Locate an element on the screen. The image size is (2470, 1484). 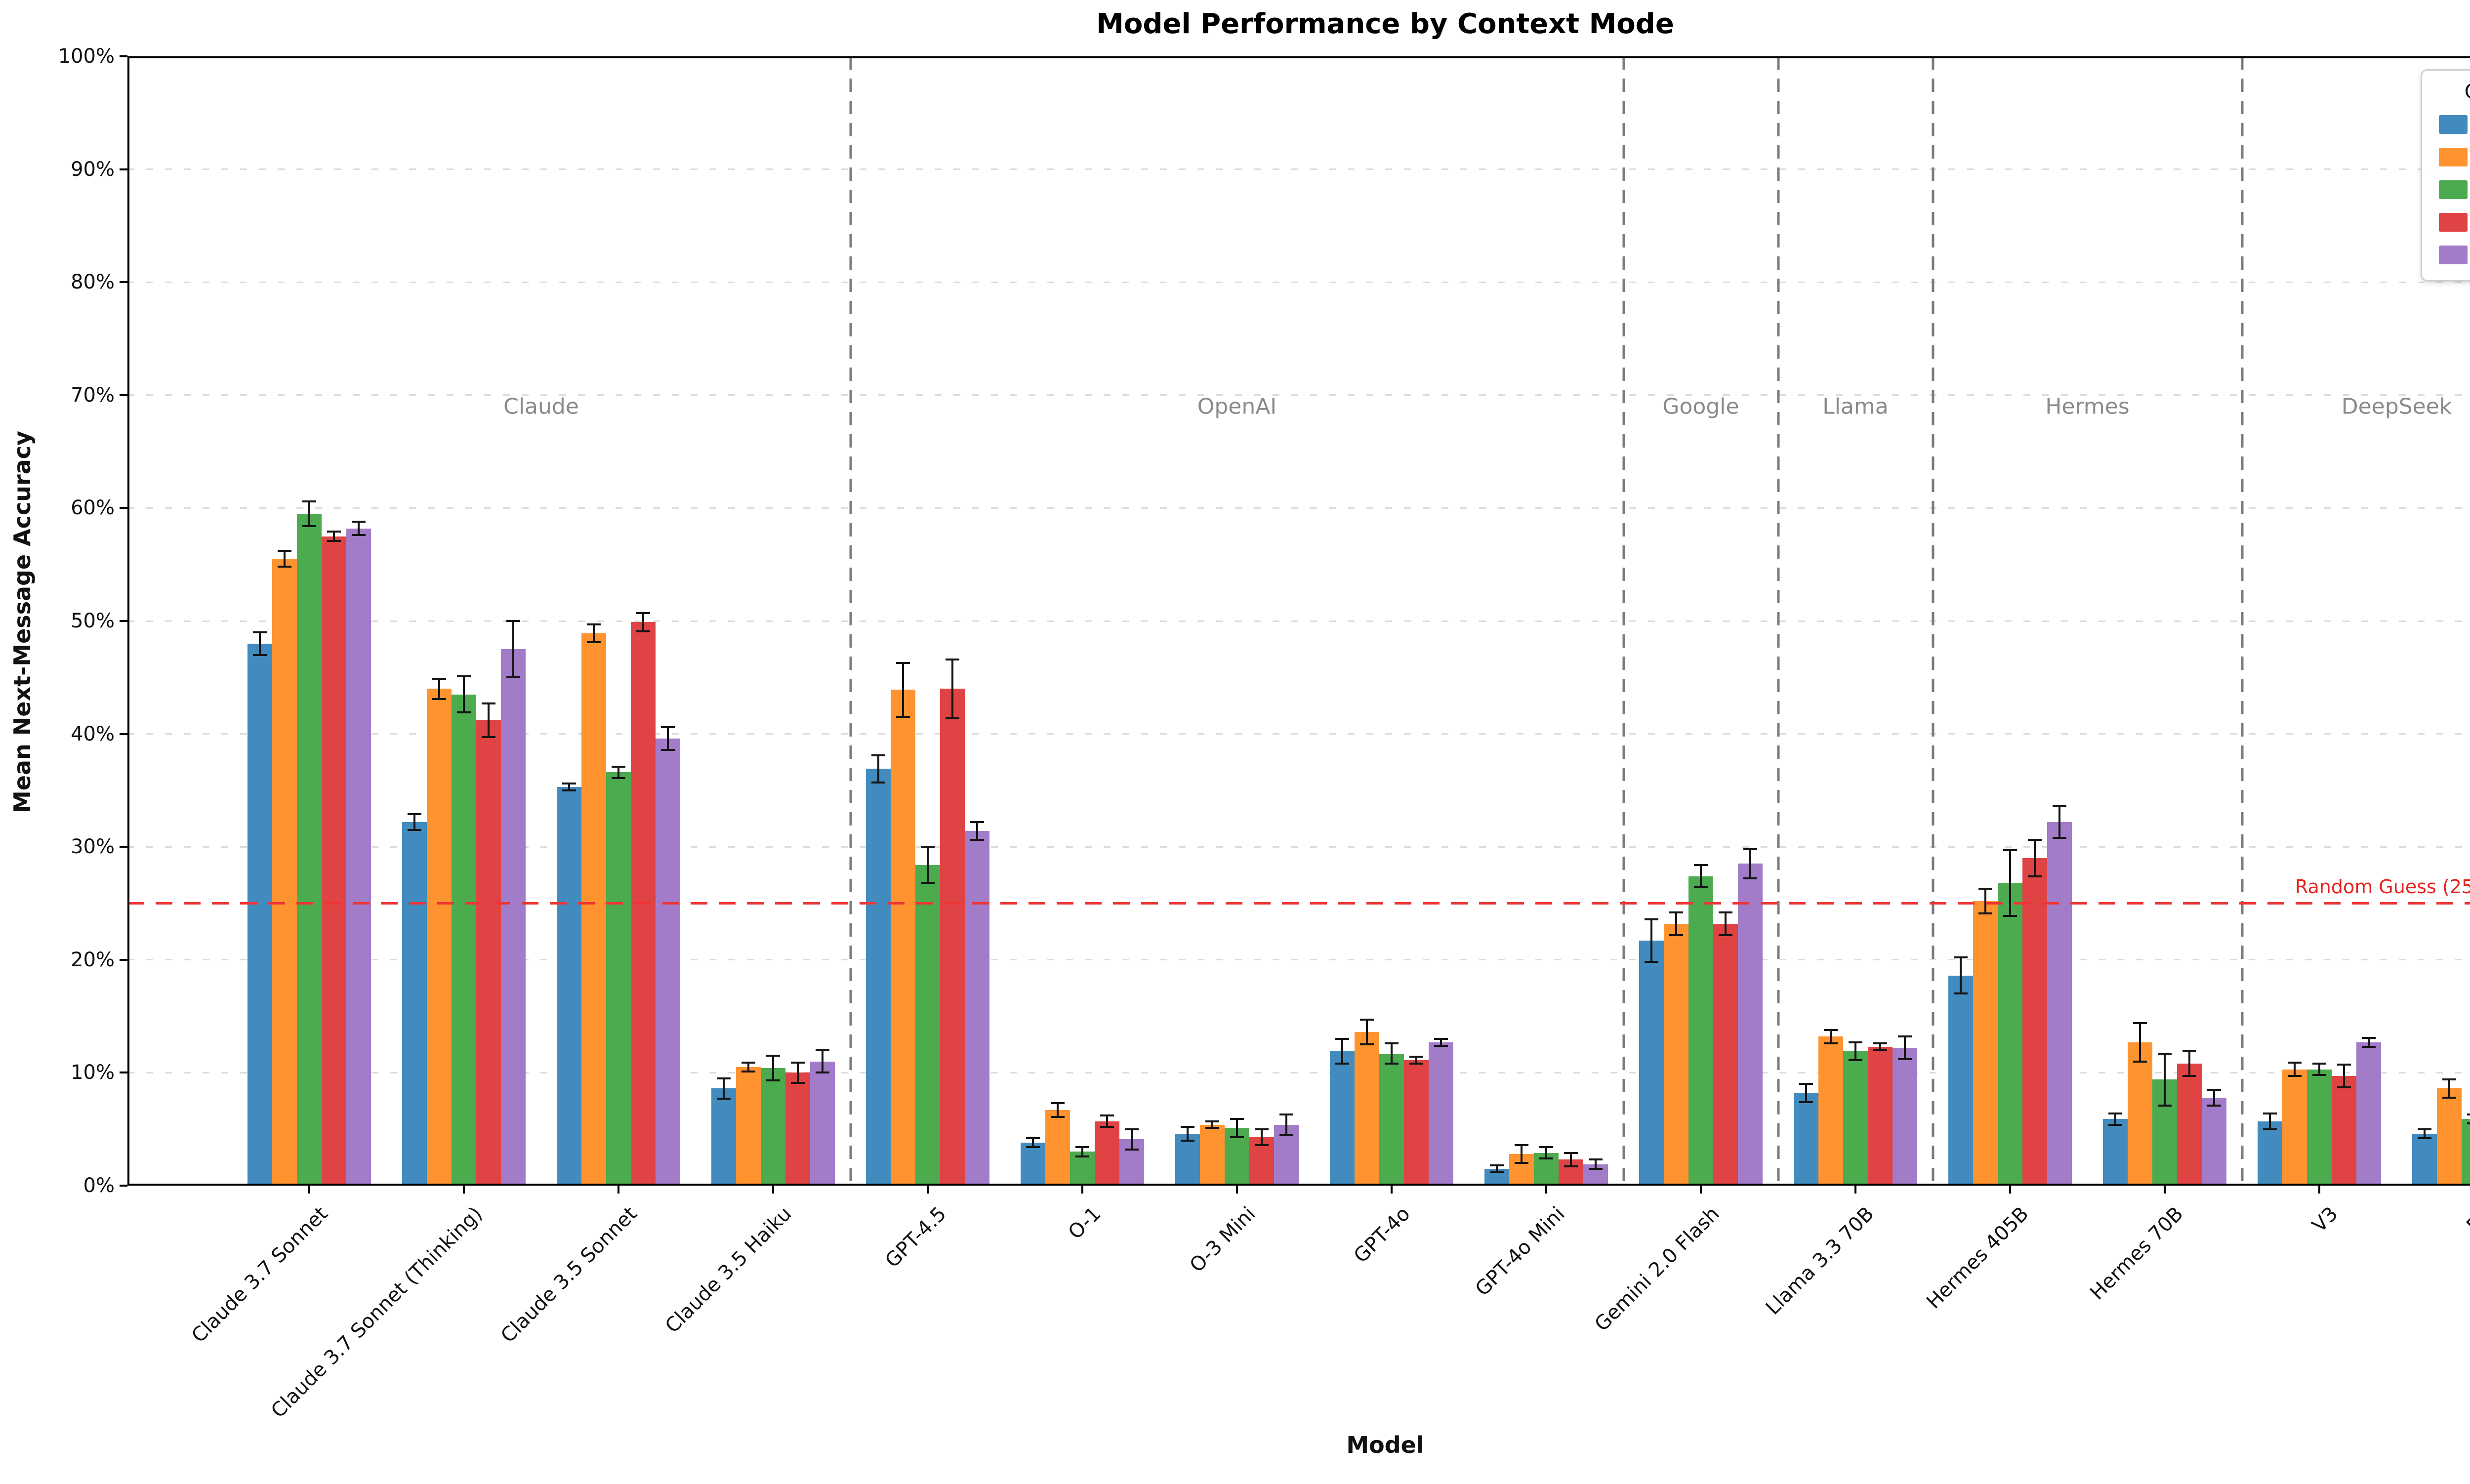
spine-bottom is located at coordinates (1298, 1185).